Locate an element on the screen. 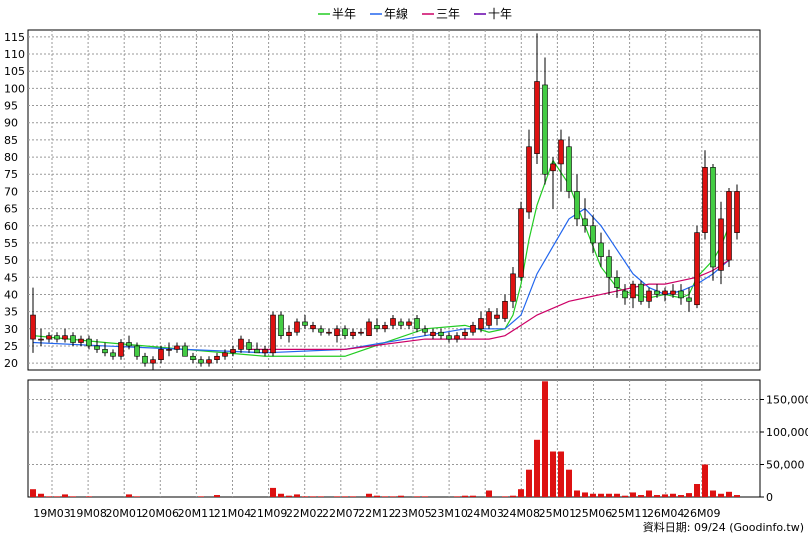 Image resolution: width=808 pixels, height=540 pixels. legend-label: 三年 is located at coordinates (448, 14).